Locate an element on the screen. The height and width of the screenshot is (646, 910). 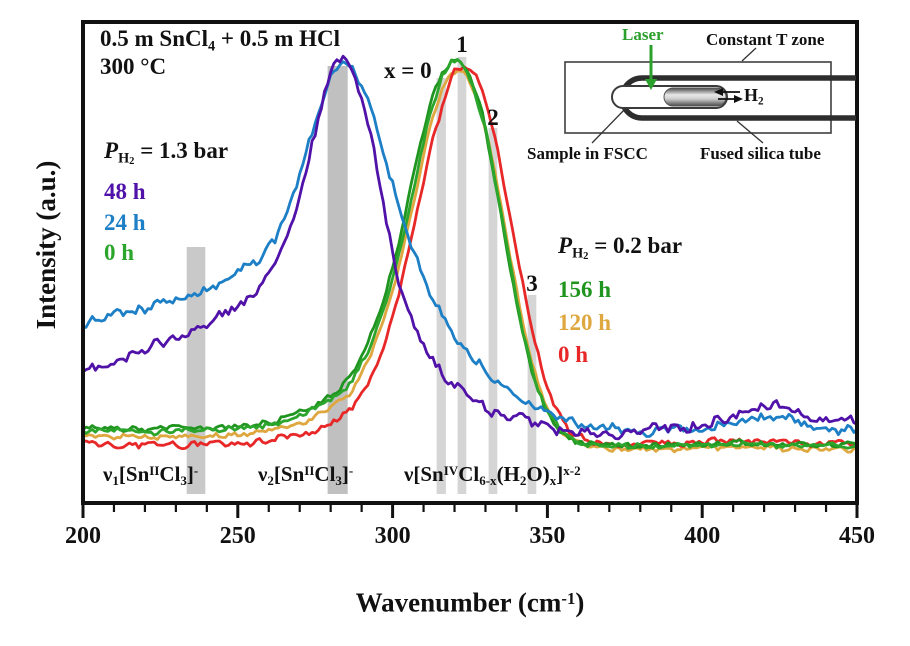
legend-13bar-items: 48 h 24 h 0 h is located at coordinates (125, 223).